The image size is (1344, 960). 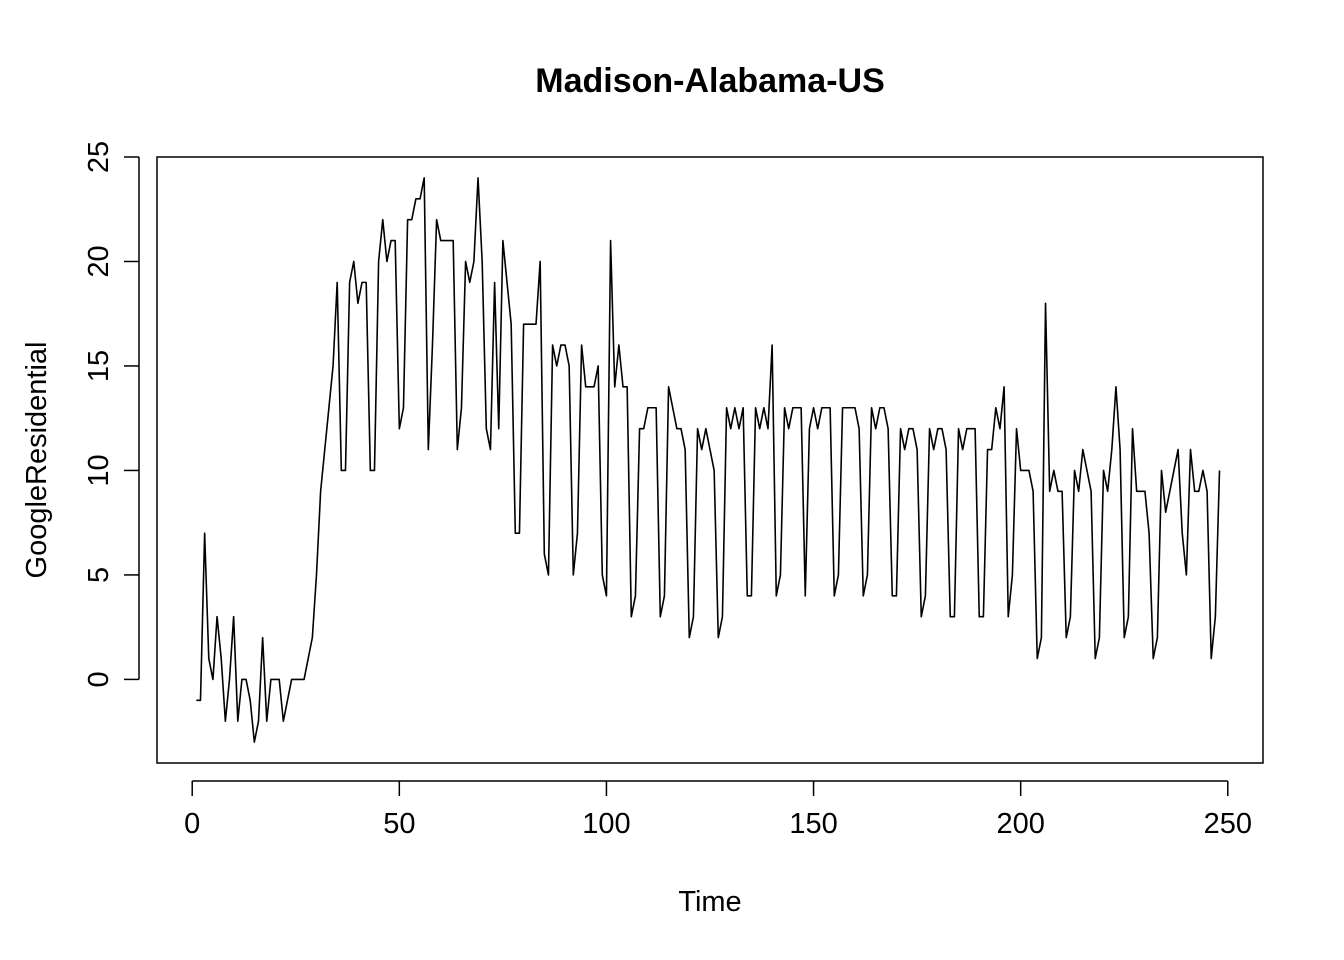 I want to click on x-tick-label: 100, so click(x=606, y=824).